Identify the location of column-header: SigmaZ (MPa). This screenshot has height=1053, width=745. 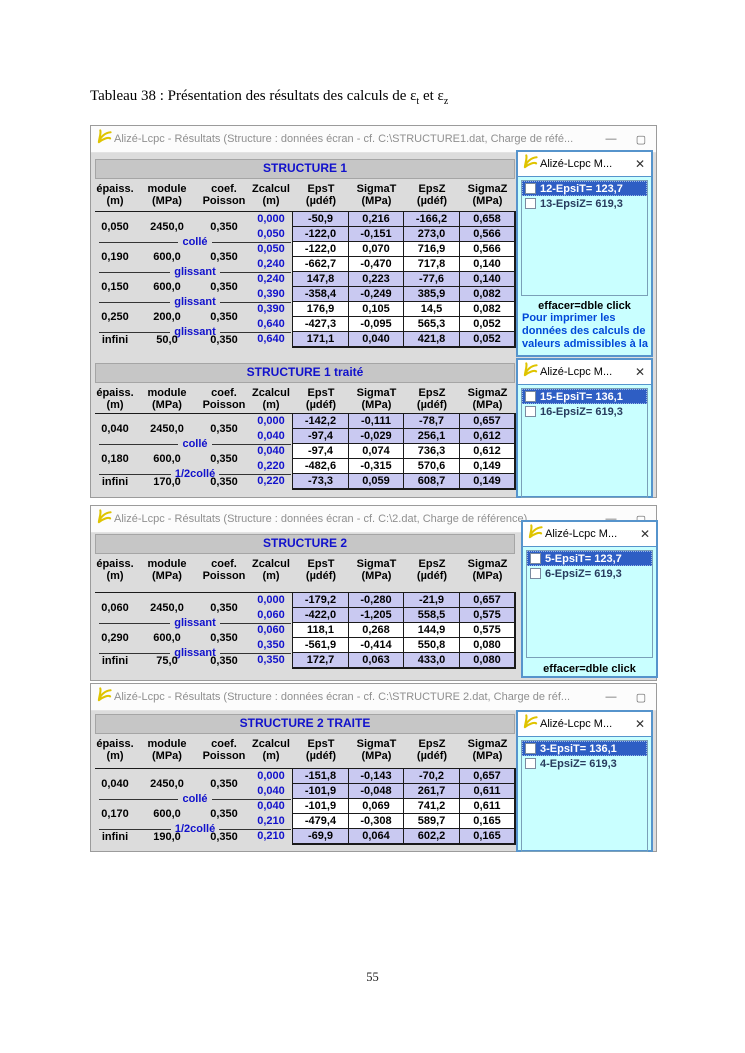
(487, 571).